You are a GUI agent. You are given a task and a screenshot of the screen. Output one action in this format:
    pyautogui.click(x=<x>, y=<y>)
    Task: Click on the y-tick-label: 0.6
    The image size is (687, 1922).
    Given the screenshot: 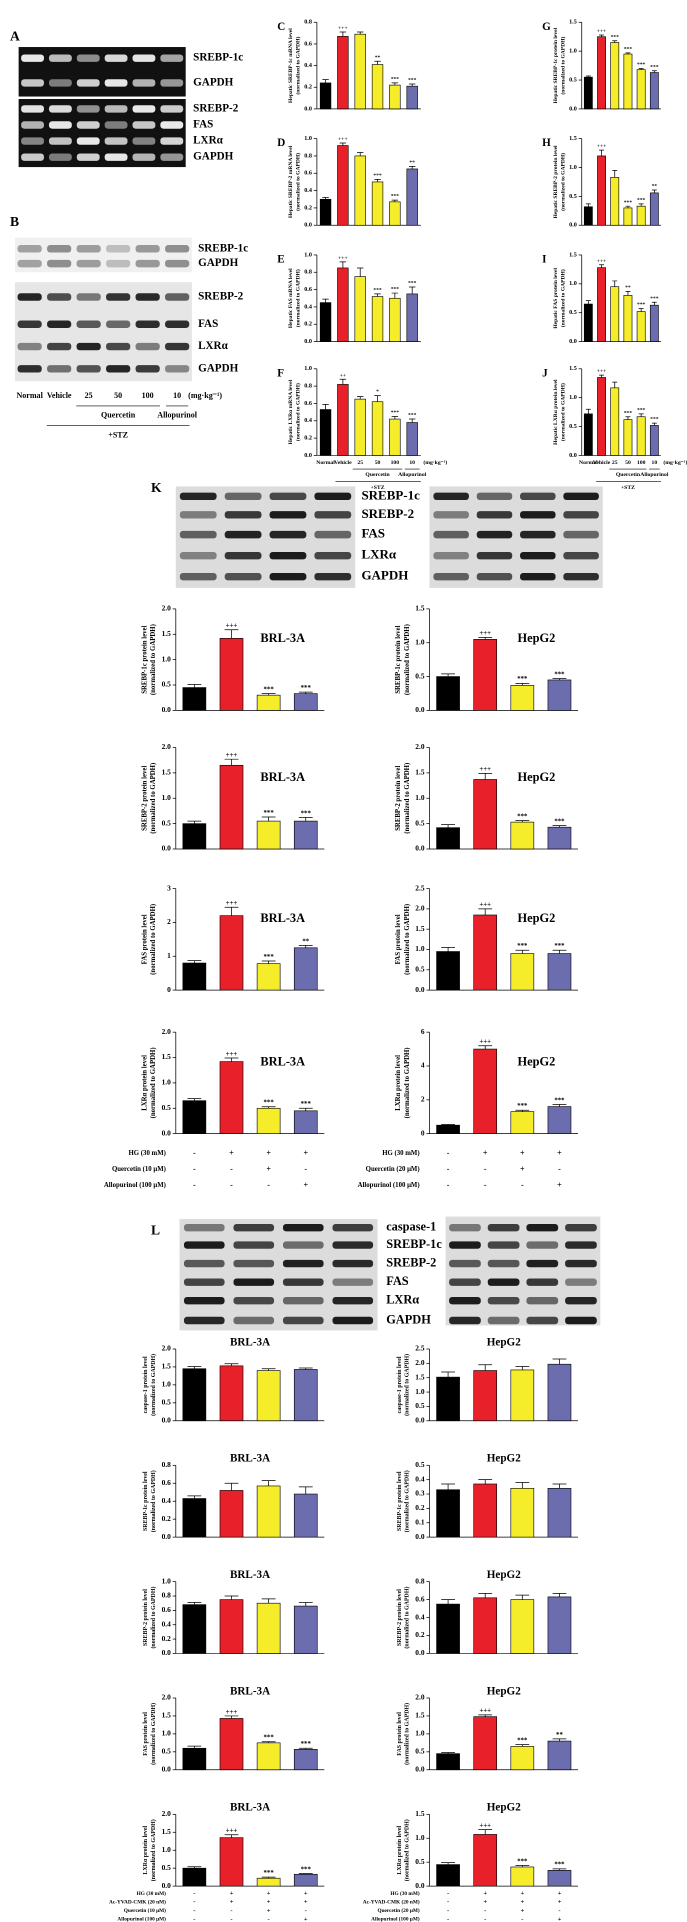 What is the action you would take?
    pyautogui.click(x=308, y=173)
    